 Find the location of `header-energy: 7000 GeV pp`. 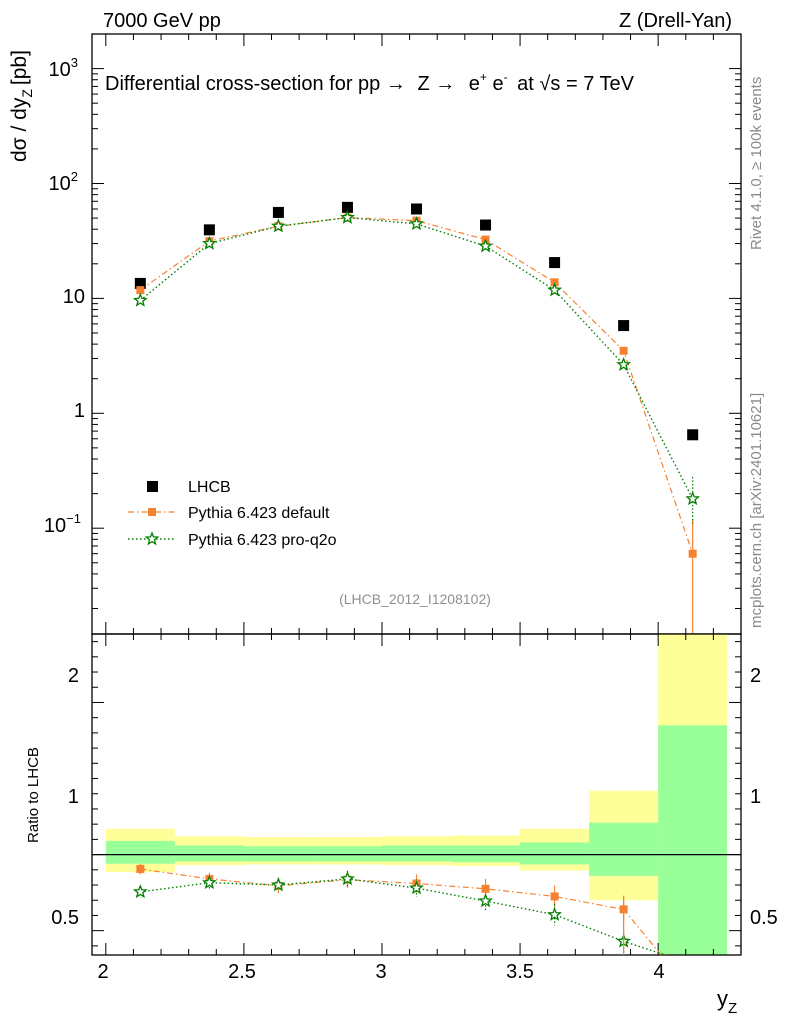

header-energy: 7000 GeV pp is located at coordinates (162, 21).